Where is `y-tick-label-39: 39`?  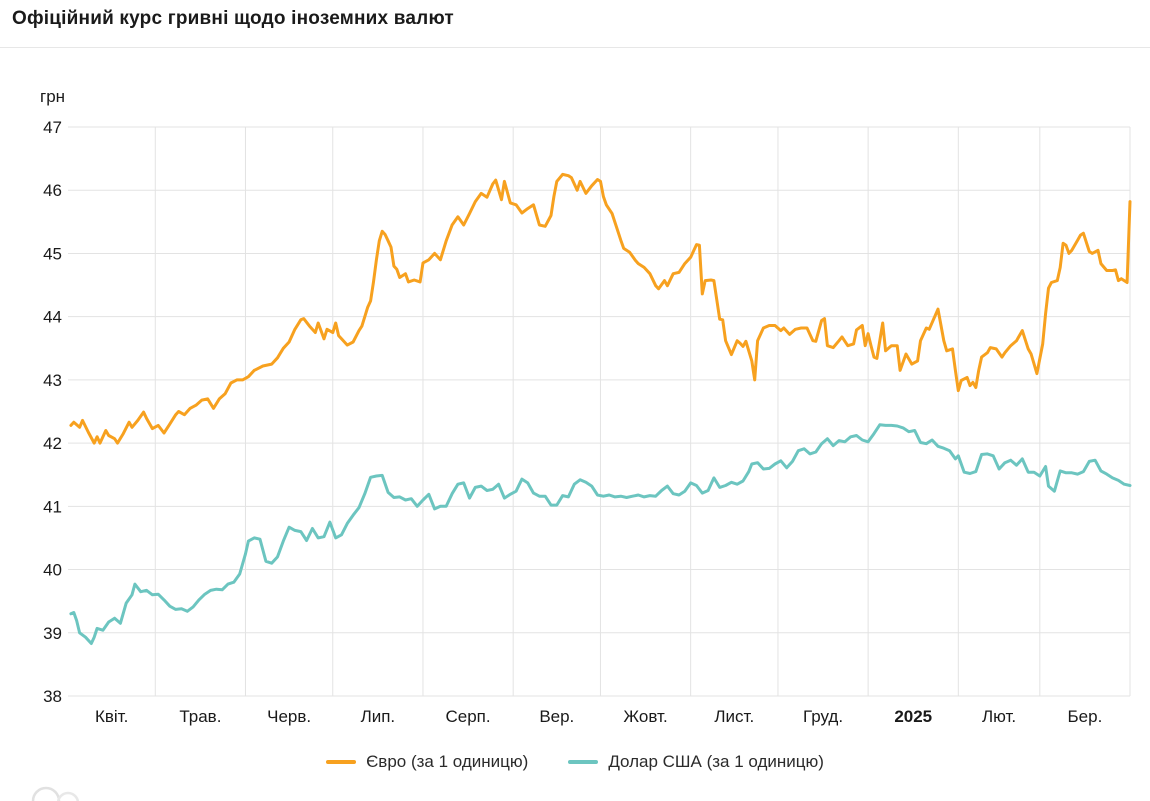
y-tick-label-39: 39 is located at coordinates (52, 633).